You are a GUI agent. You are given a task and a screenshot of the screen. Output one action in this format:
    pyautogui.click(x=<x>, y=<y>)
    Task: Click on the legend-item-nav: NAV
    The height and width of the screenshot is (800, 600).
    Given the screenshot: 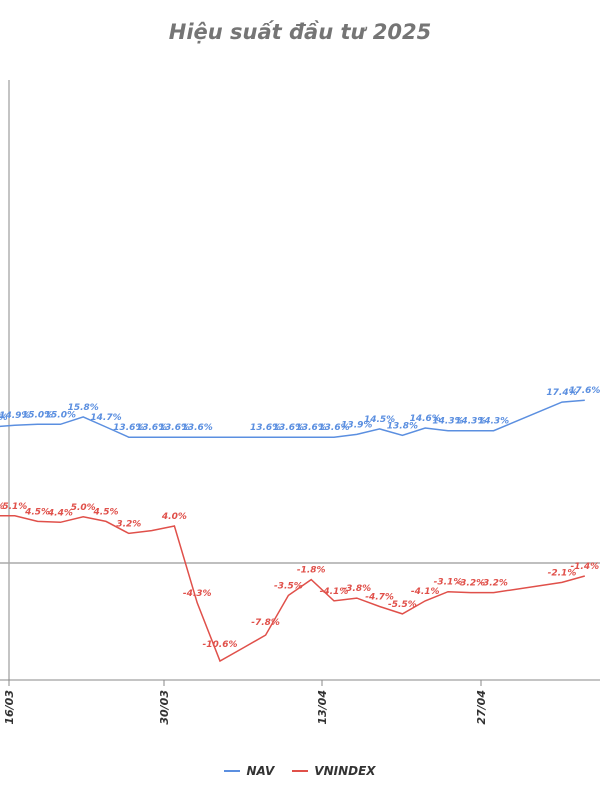 What is the action you would take?
    pyautogui.click(x=249, y=771)
    